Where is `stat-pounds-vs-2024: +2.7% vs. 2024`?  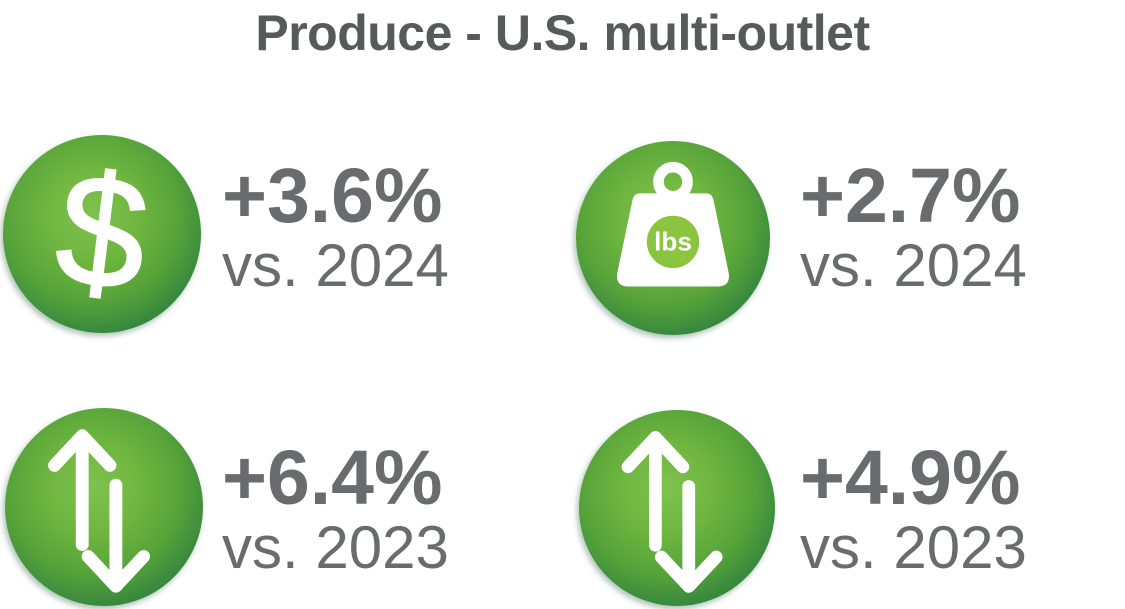
stat-pounds-vs-2024: +2.7% vs. 2024 is located at coordinates (913, 227).